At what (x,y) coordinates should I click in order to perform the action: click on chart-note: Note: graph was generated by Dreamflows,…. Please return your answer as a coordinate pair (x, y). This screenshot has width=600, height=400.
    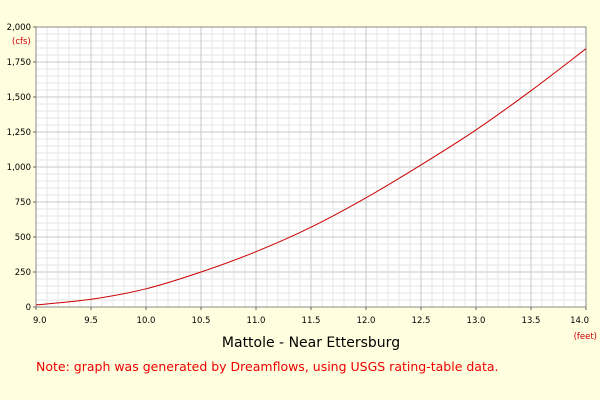
    Looking at the image, I should click on (267, 366).